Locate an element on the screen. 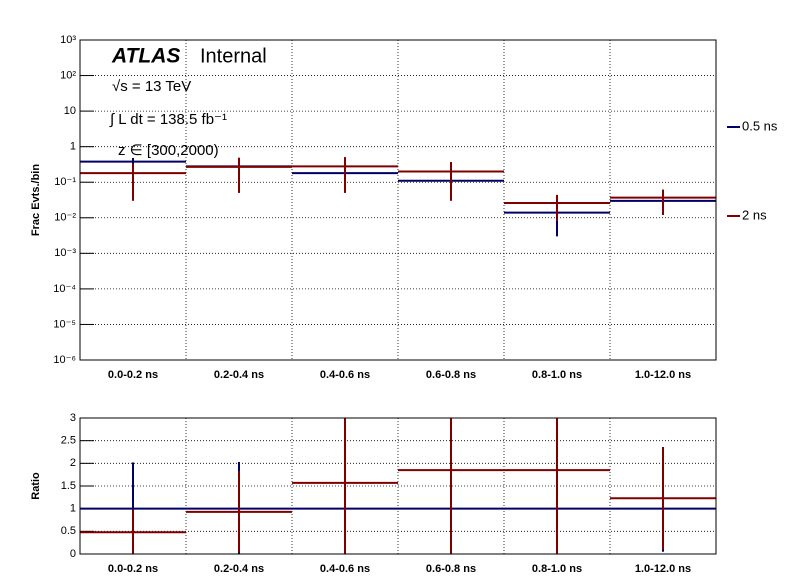  experiment-label: ATLAS is located at coordinates (145, 56).